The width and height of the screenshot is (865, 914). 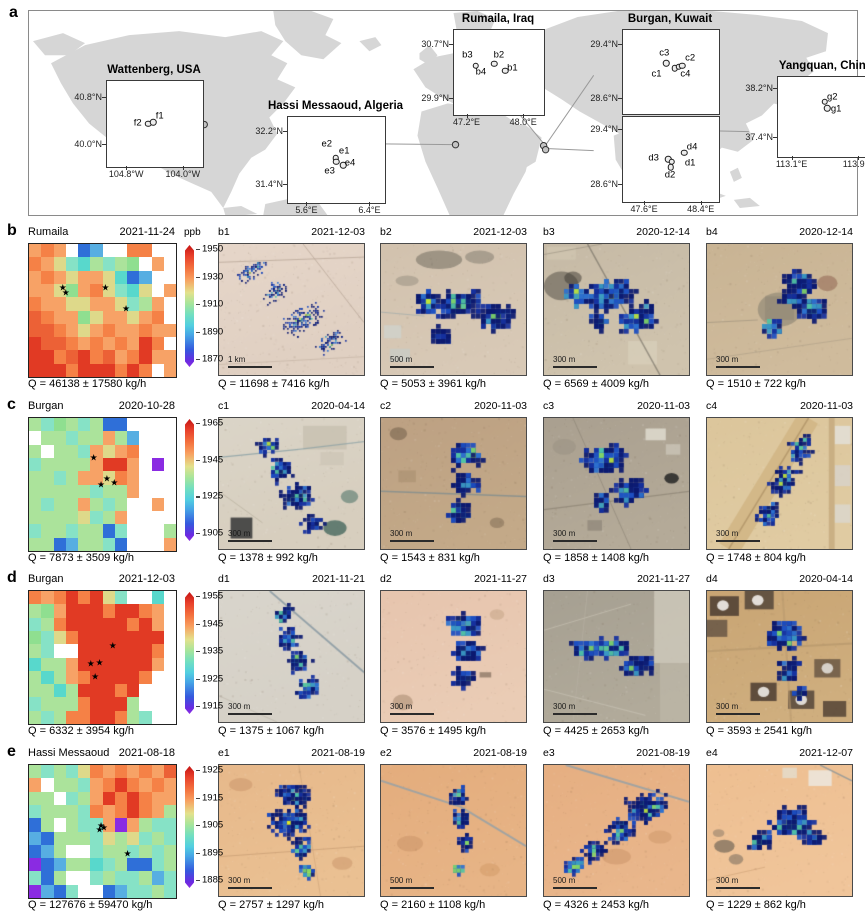 I want to click on lat-tick-label: 28.6°N, so click(x=604, y=184).